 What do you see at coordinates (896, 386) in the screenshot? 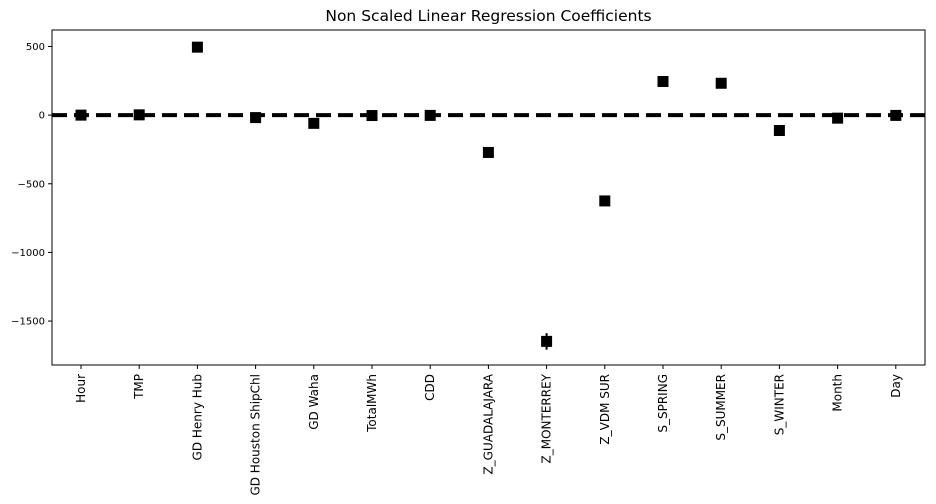
I see `x-tick-label: Day` at bounding box center [896, 386].